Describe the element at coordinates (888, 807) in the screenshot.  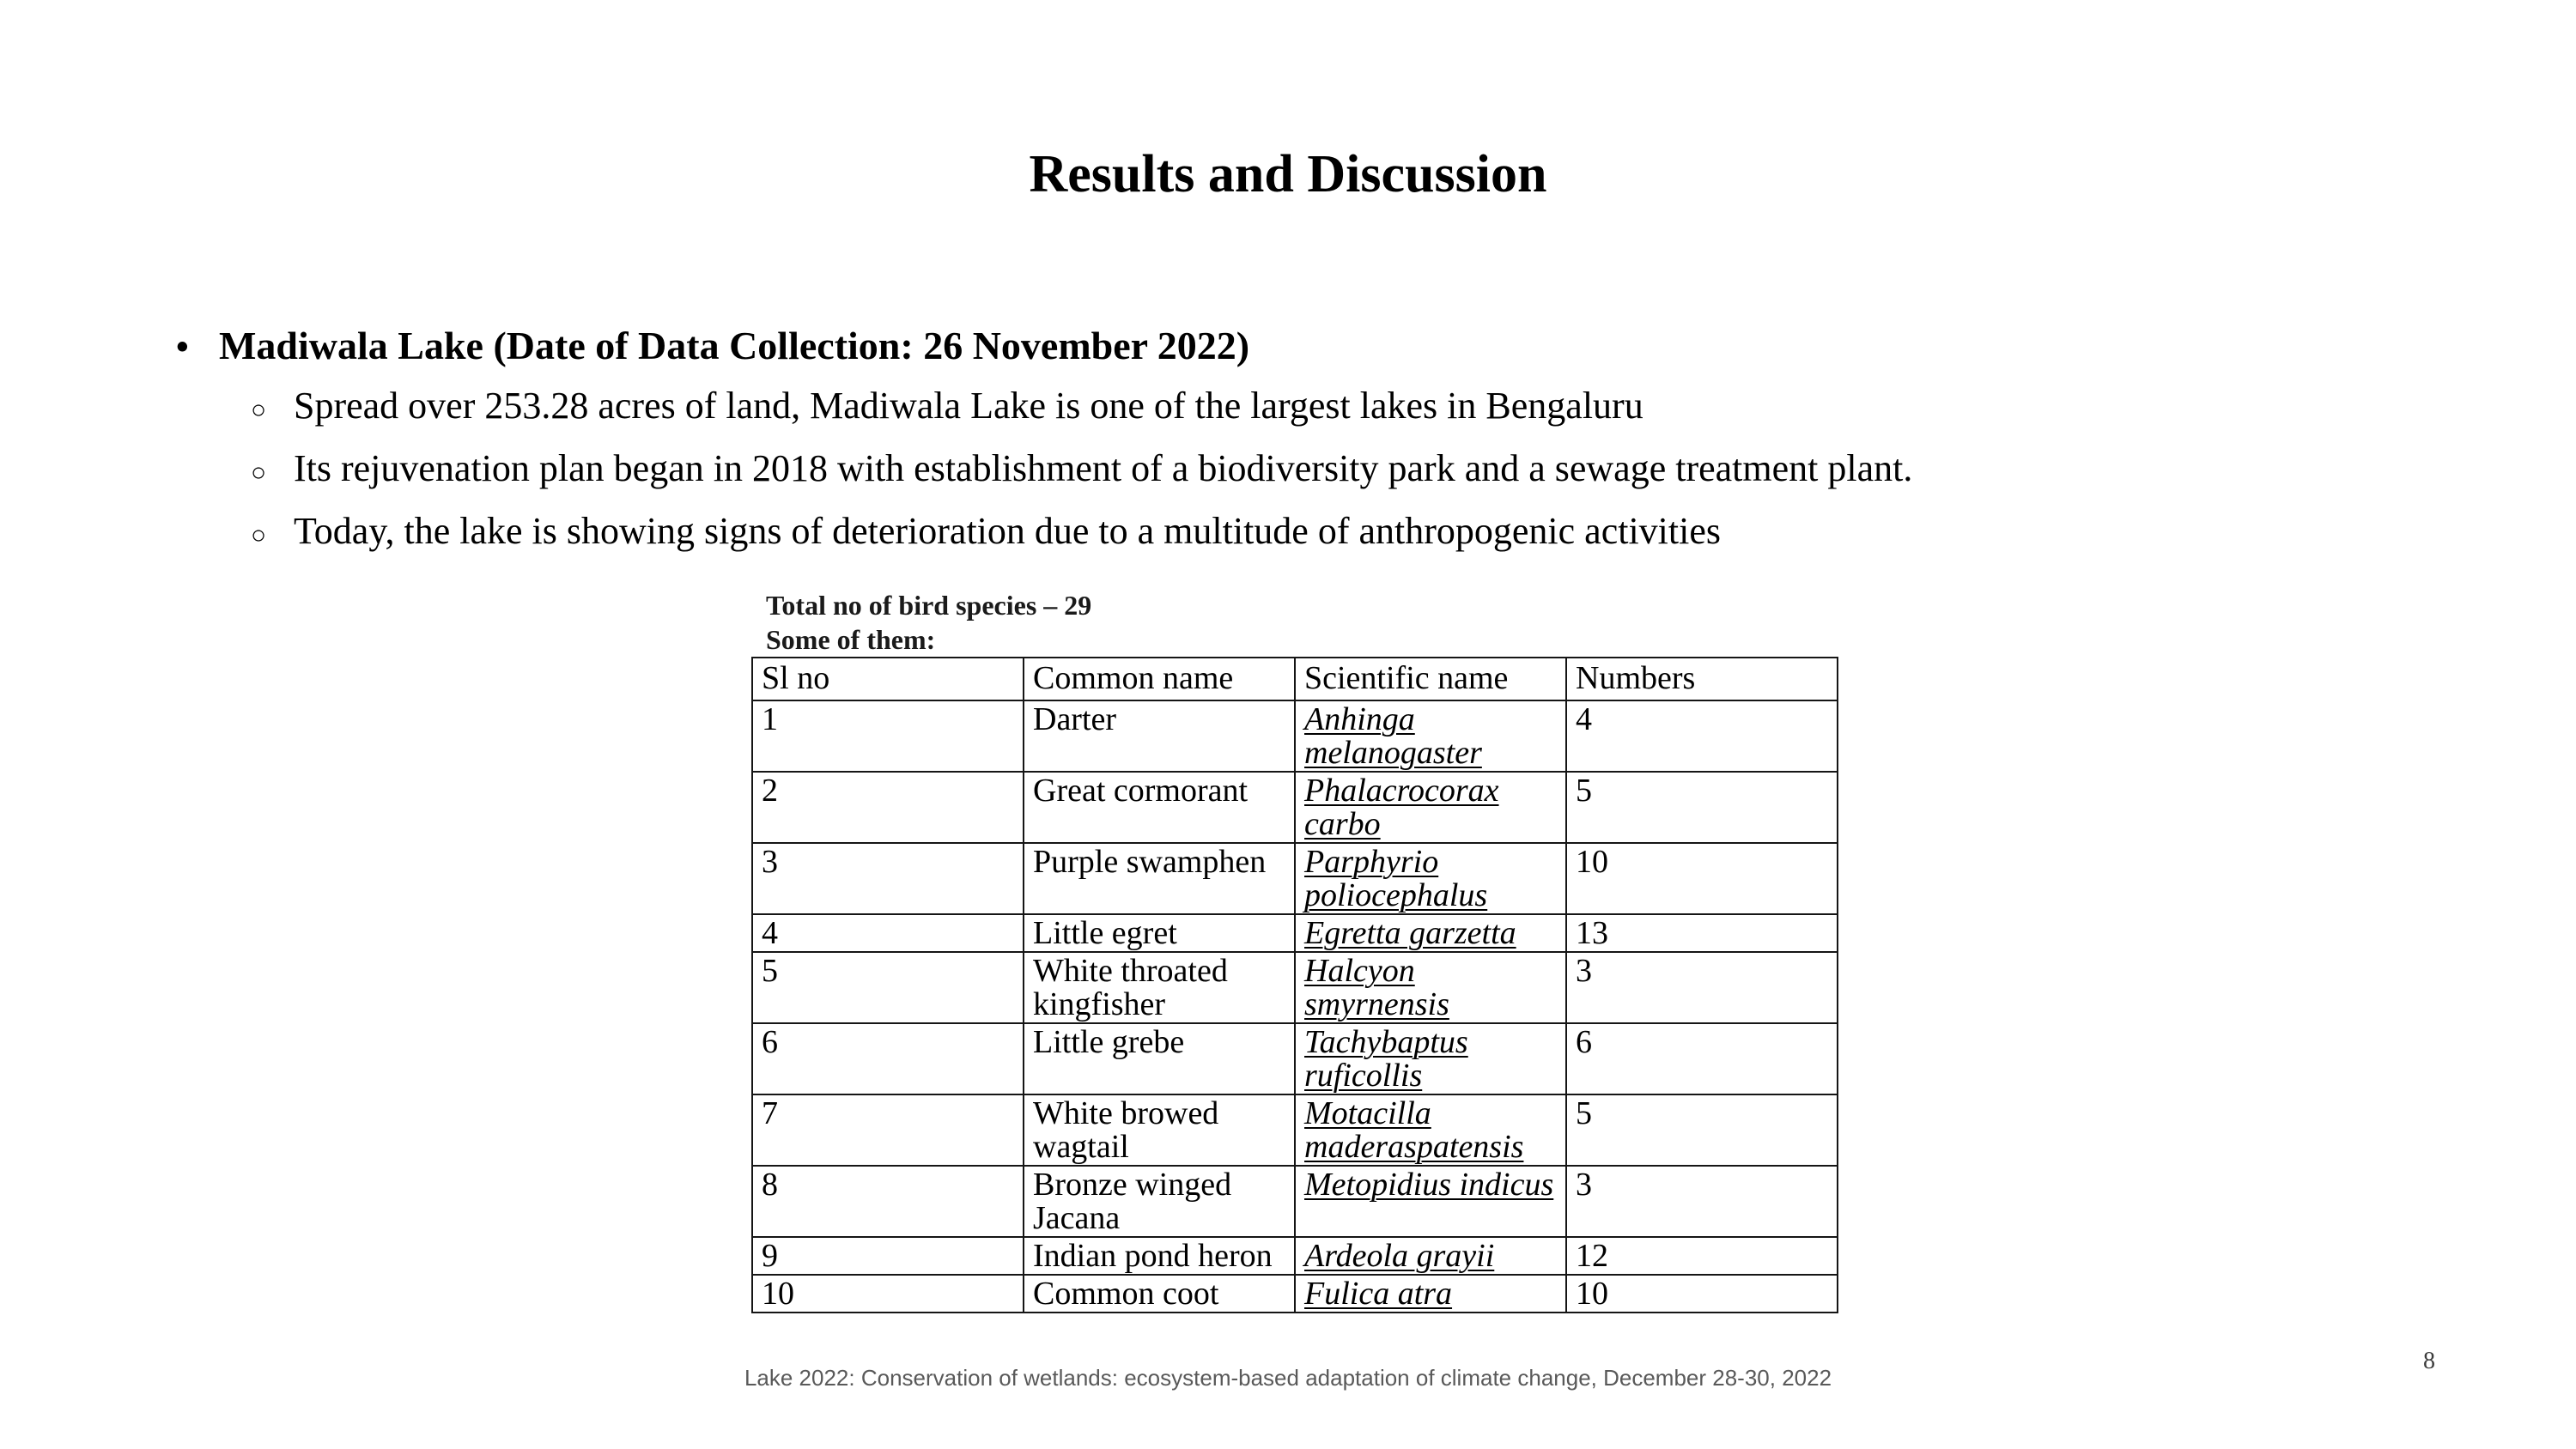
I see `sl-no-cell: 2` at that location.